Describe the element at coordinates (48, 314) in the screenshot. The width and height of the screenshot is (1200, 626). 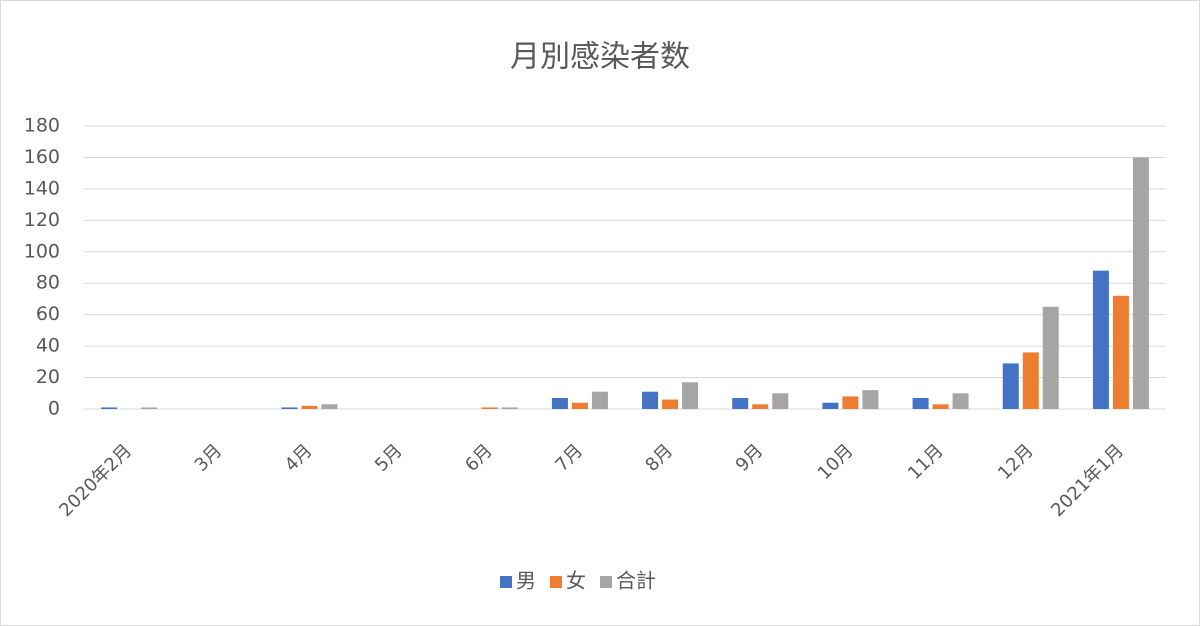
I see `y-tick-label: 60` at that location.